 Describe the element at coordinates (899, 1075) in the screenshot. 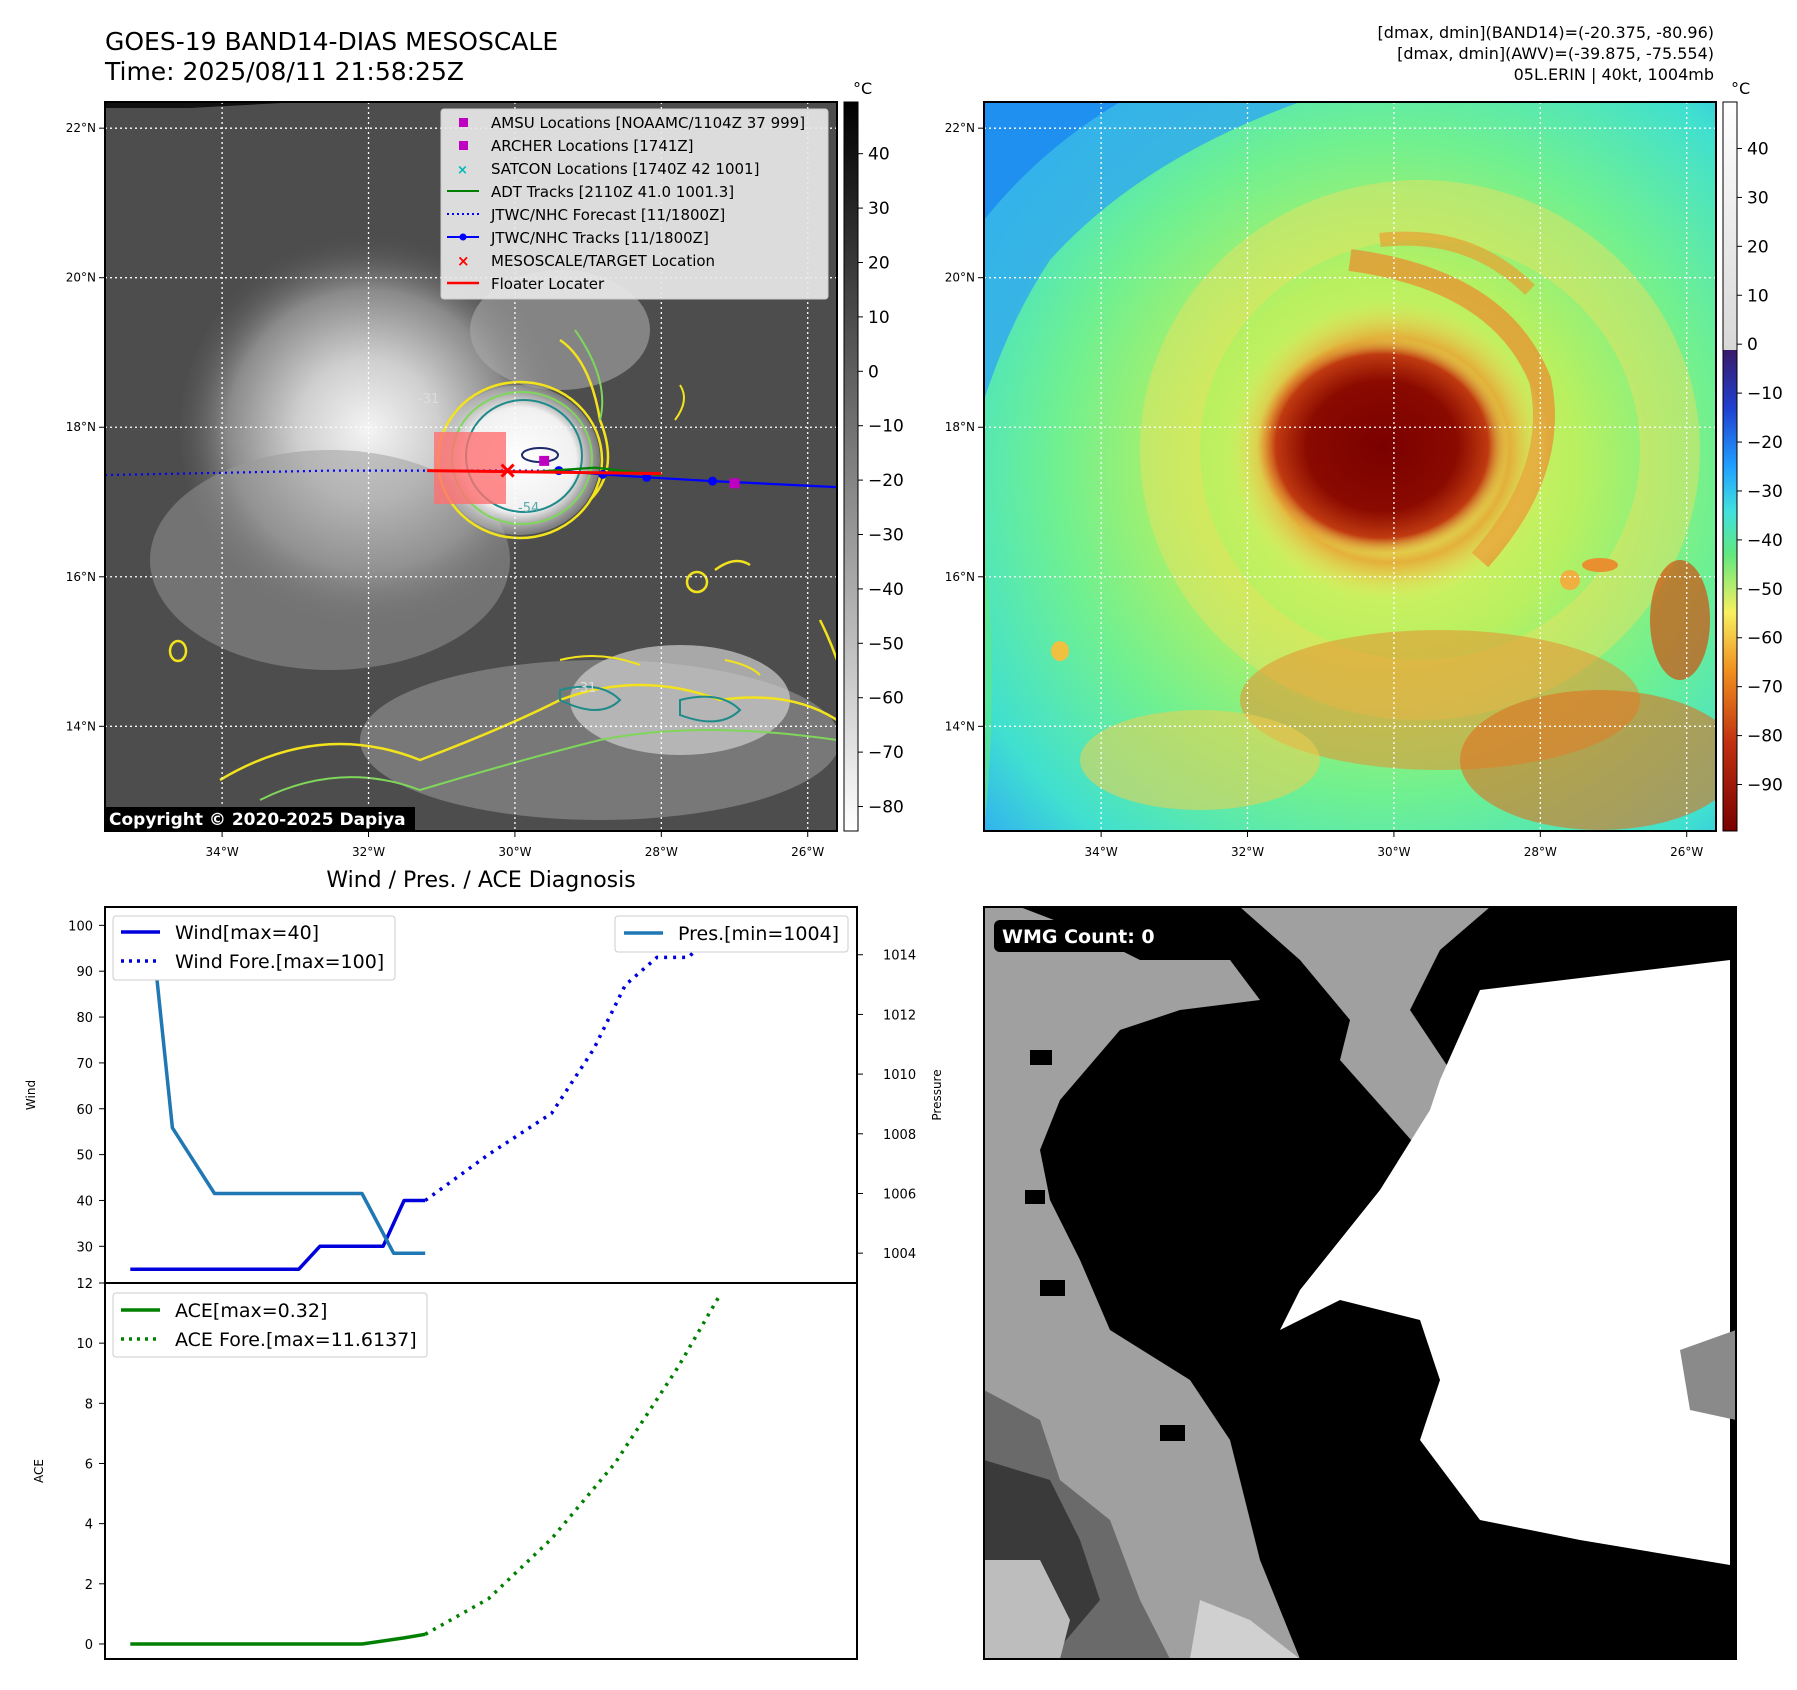

I see `y-right-tick-label: 1010` at that location.